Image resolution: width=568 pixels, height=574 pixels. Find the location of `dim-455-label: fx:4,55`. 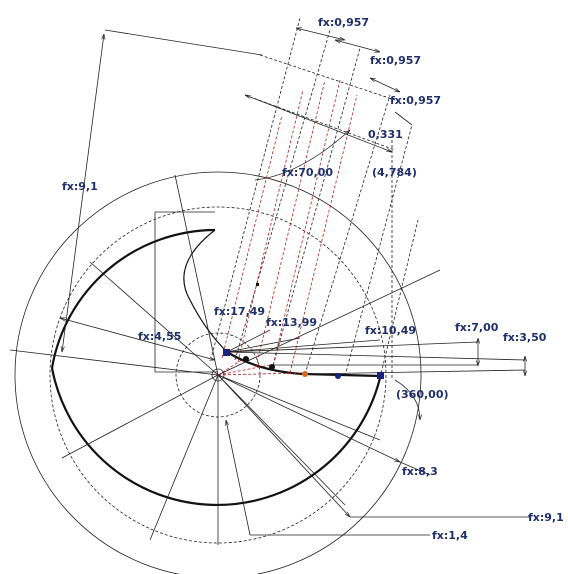

dim-455-label: fx:4,55 is located at coordinates (159, 336).